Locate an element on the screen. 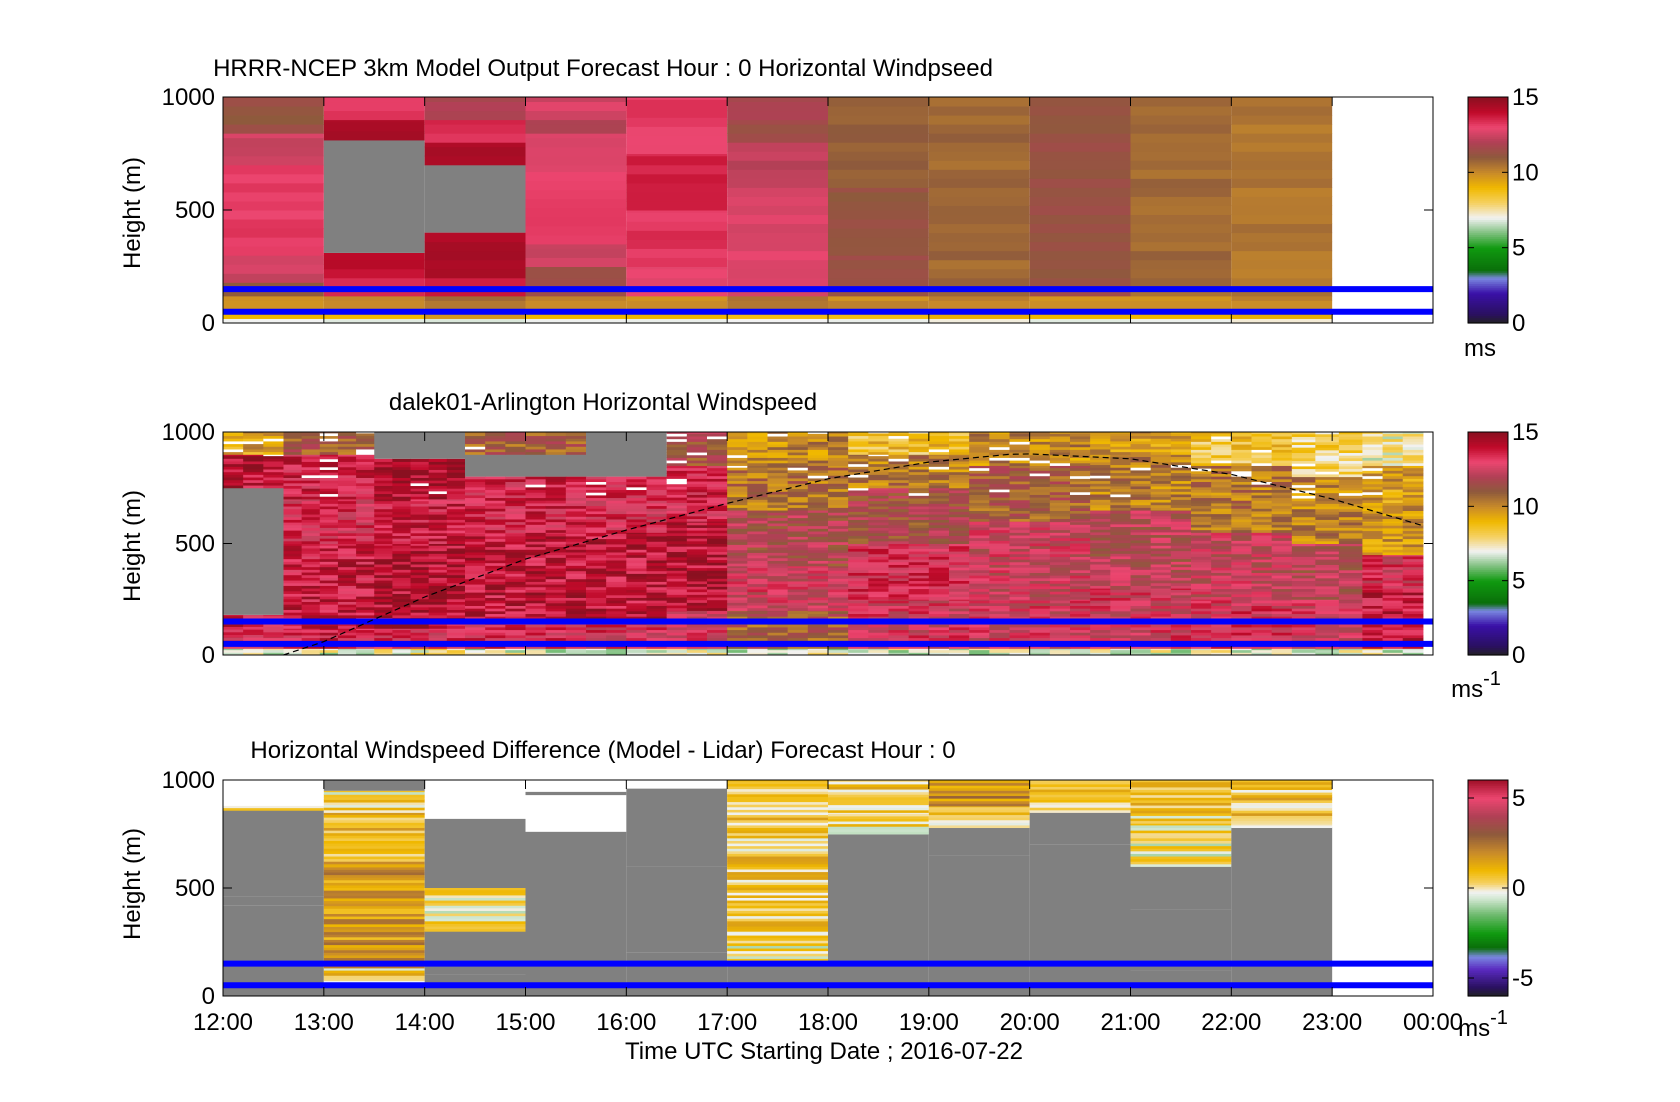 This screenshot has width=1680, height=1102. y-axis-label: Height (m) is located at coordinates (132, 546).